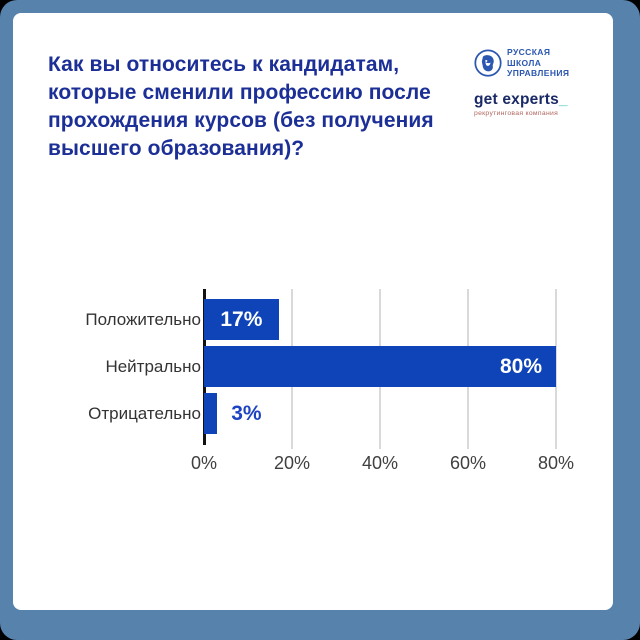 The height and width of the screenshot is (640, 640). I want to click on rsu-logo-line3: УПРАВЛЕНИЯ, so click(538, 73).